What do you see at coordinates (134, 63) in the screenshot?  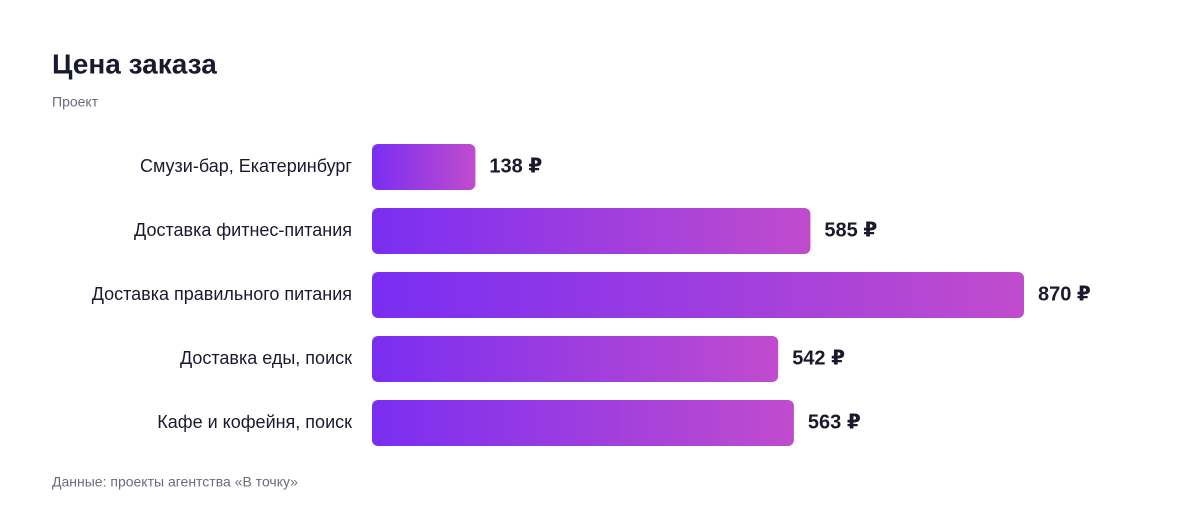 I see `chart-title: Цена заказа` at bounding box center [134, 63].